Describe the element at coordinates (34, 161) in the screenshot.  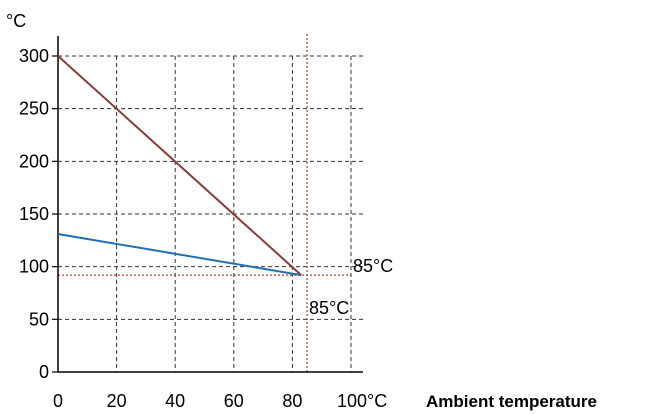
I see `y-tick-label-4: 200` at that location.